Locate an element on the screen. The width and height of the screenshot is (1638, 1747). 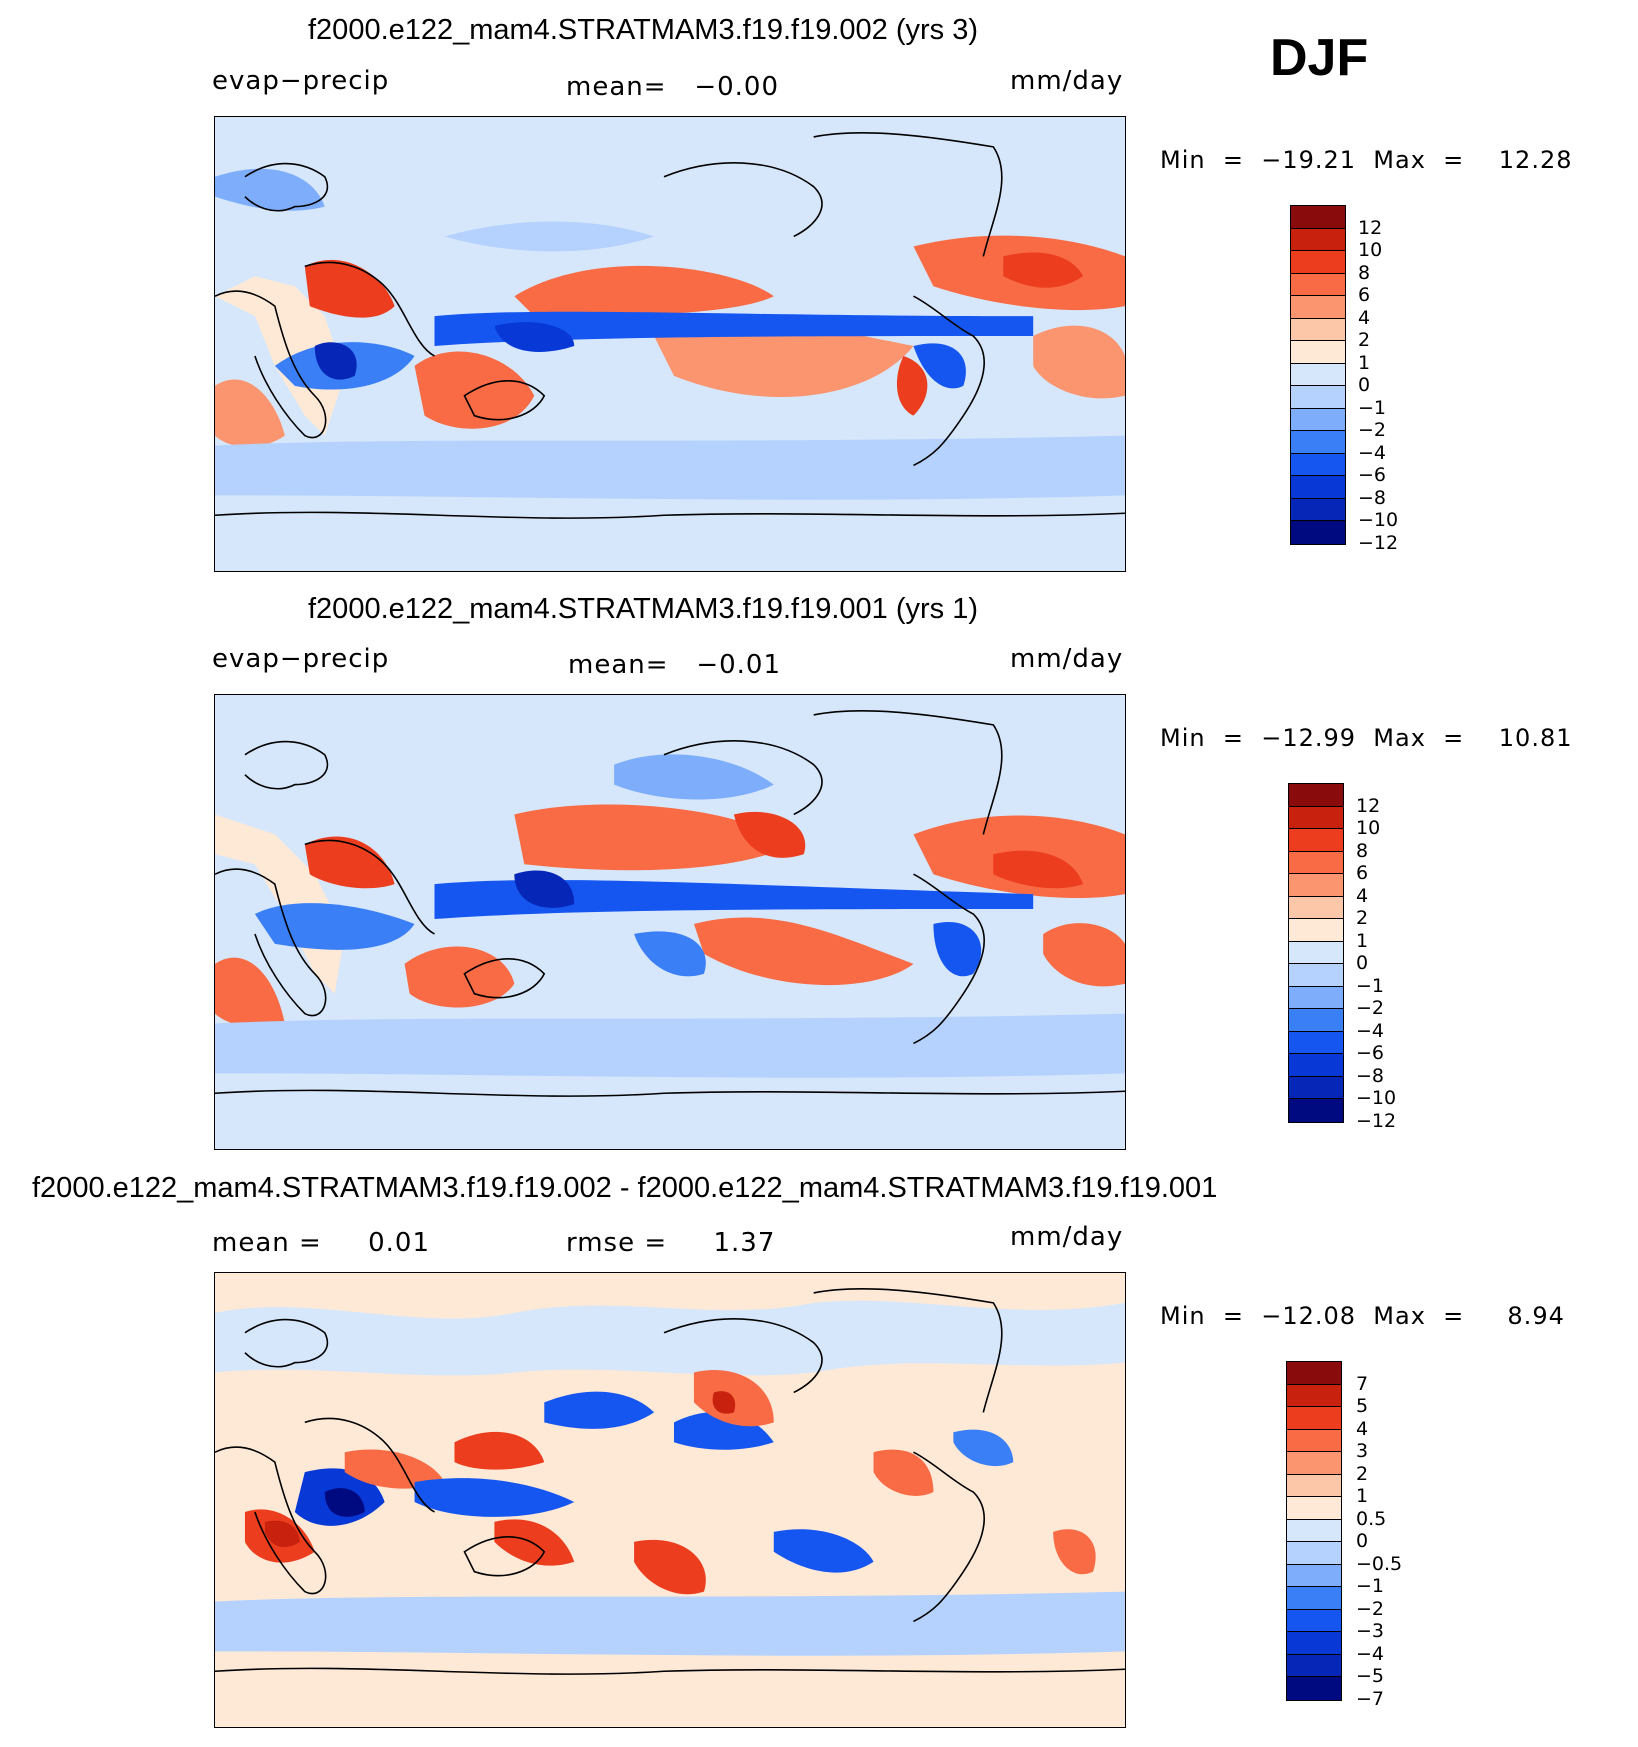
panel-1-variable: evap−precip is located at coordinates (301, 81).